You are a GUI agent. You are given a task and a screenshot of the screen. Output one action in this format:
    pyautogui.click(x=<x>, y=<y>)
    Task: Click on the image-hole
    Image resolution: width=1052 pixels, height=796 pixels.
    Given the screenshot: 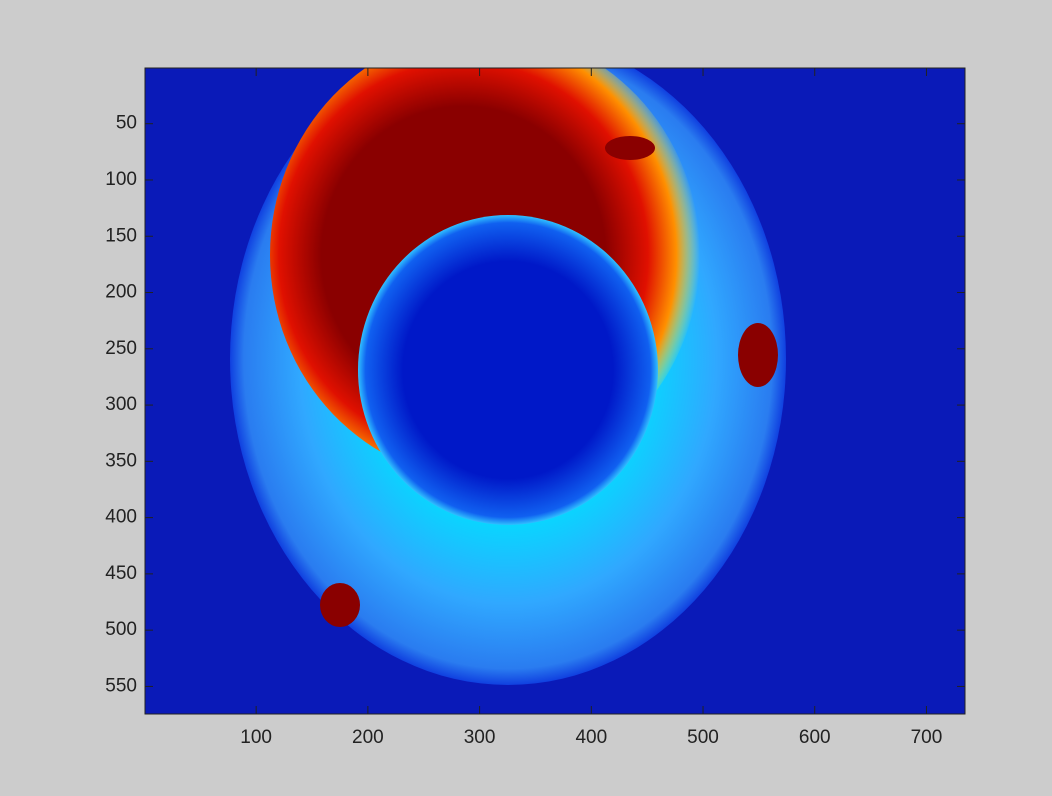 What is the action you would take?
    pyautogui.click(x=508, y=370)
    